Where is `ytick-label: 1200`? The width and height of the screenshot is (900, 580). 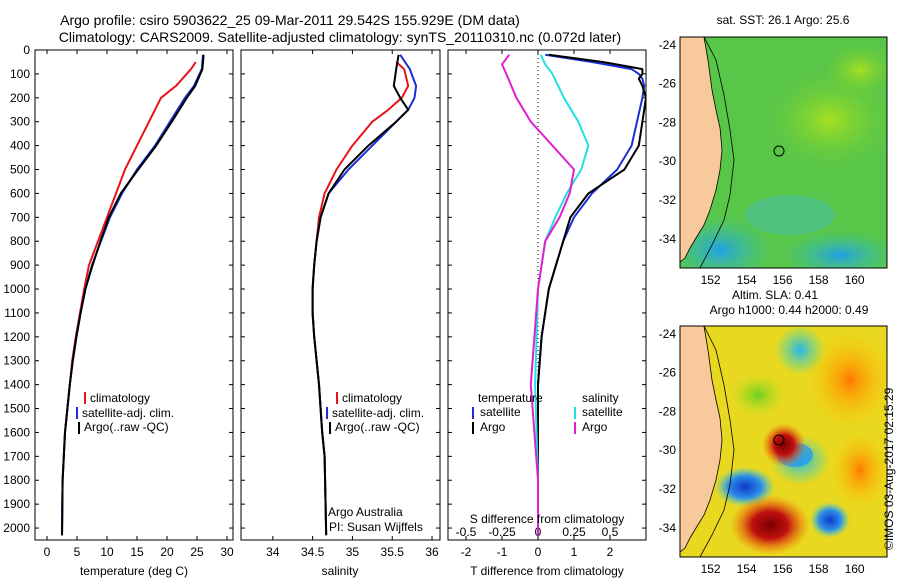
ytick-label: 1200 is located at coordinates (16, 337).